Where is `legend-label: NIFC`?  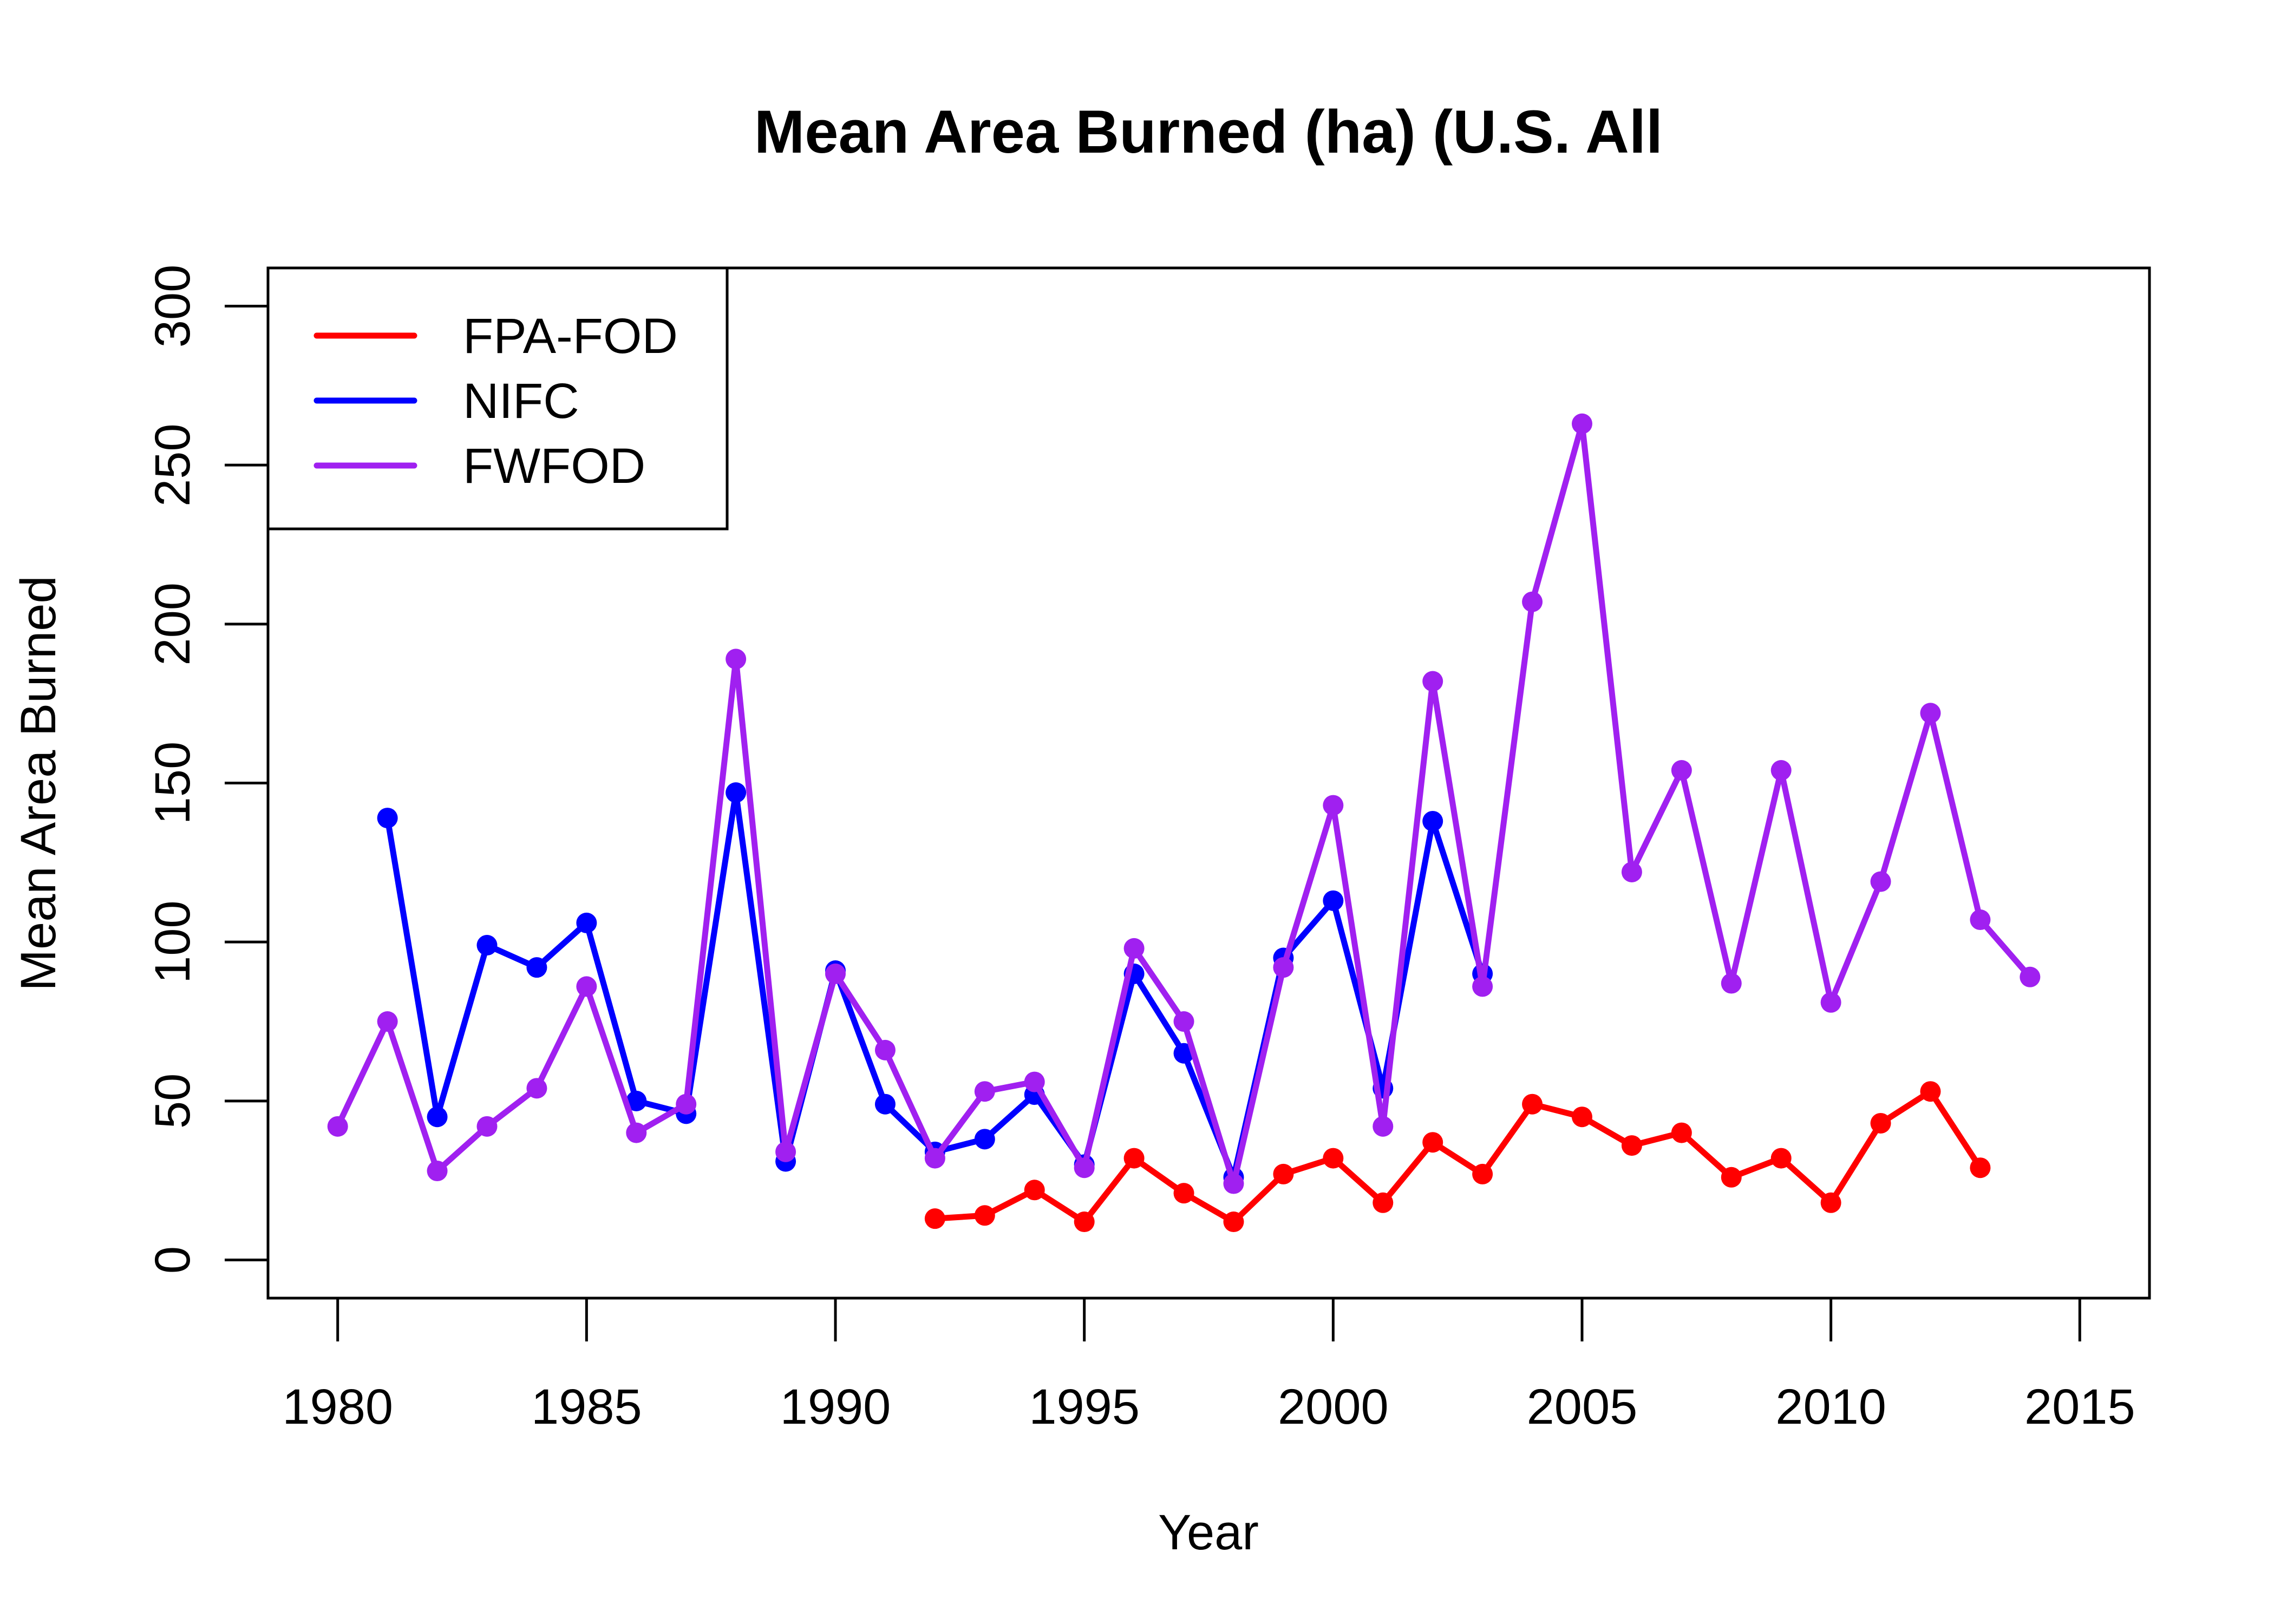 legend-label: NIFC is located at coordinates (521, 402).